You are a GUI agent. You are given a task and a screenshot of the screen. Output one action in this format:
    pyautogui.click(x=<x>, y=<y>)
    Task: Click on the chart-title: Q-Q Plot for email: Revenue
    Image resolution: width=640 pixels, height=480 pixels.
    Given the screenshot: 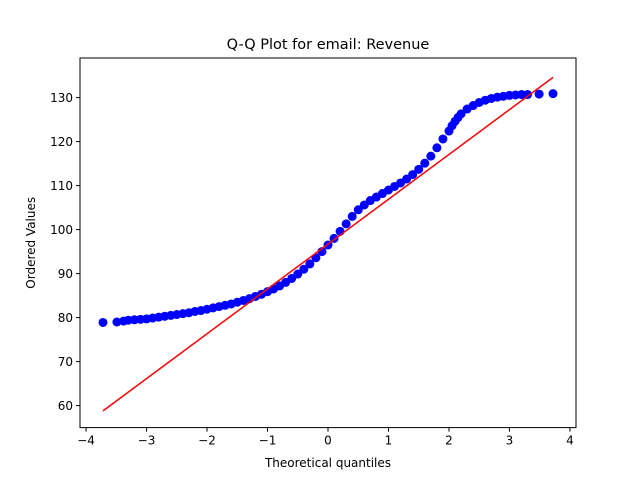 What is the action you would take?
    pyautogui.click(x=328, y=45)
    